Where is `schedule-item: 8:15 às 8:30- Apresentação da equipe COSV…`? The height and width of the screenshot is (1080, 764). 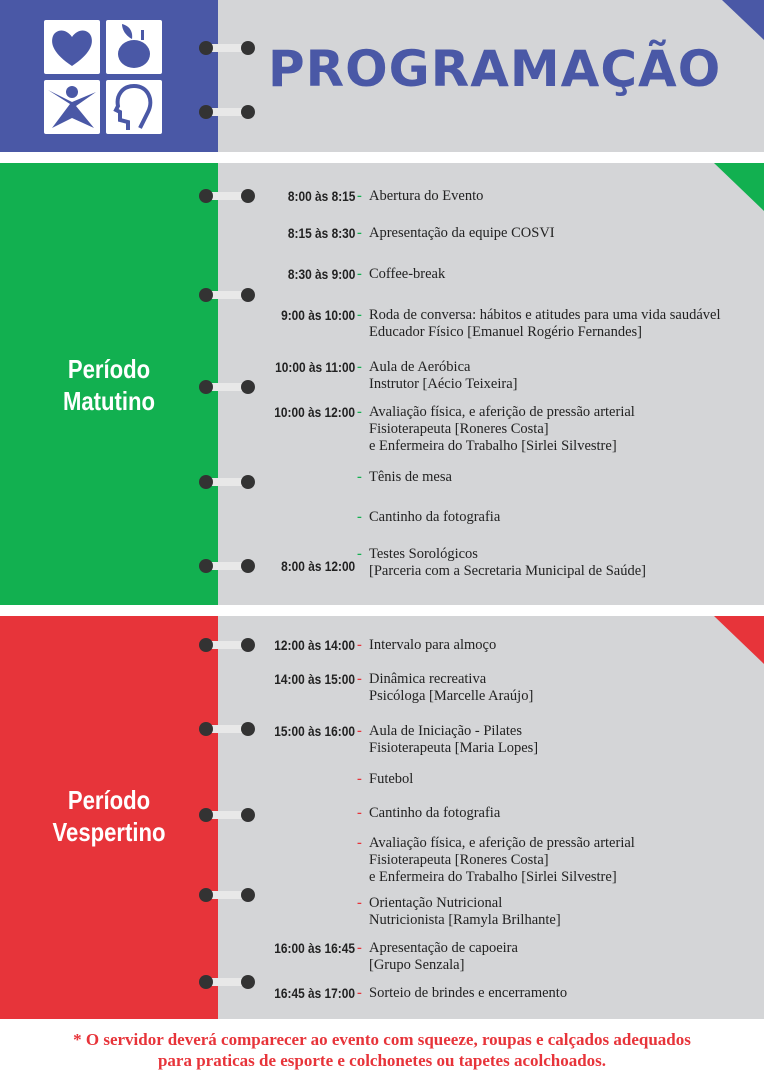
schedule-item: 8:15 às 8:30- Apresentação da equipe COSV… is located at coordinates (491, 233).